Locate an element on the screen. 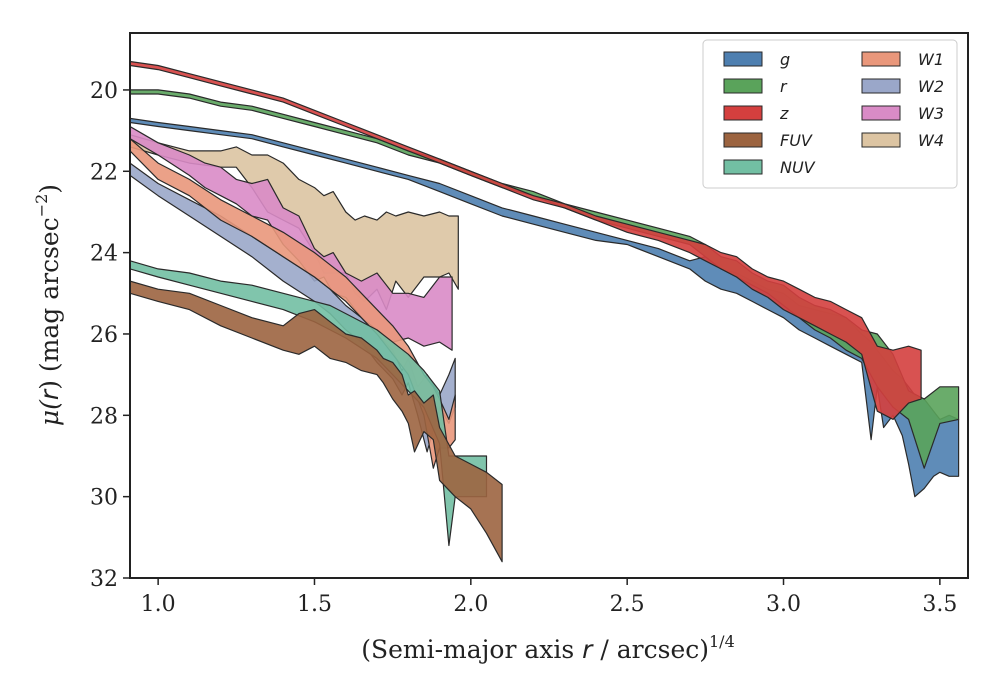 This screenshot has height=700, width=1000. y-tick-label: 28 is located at coordinates (104, 416).